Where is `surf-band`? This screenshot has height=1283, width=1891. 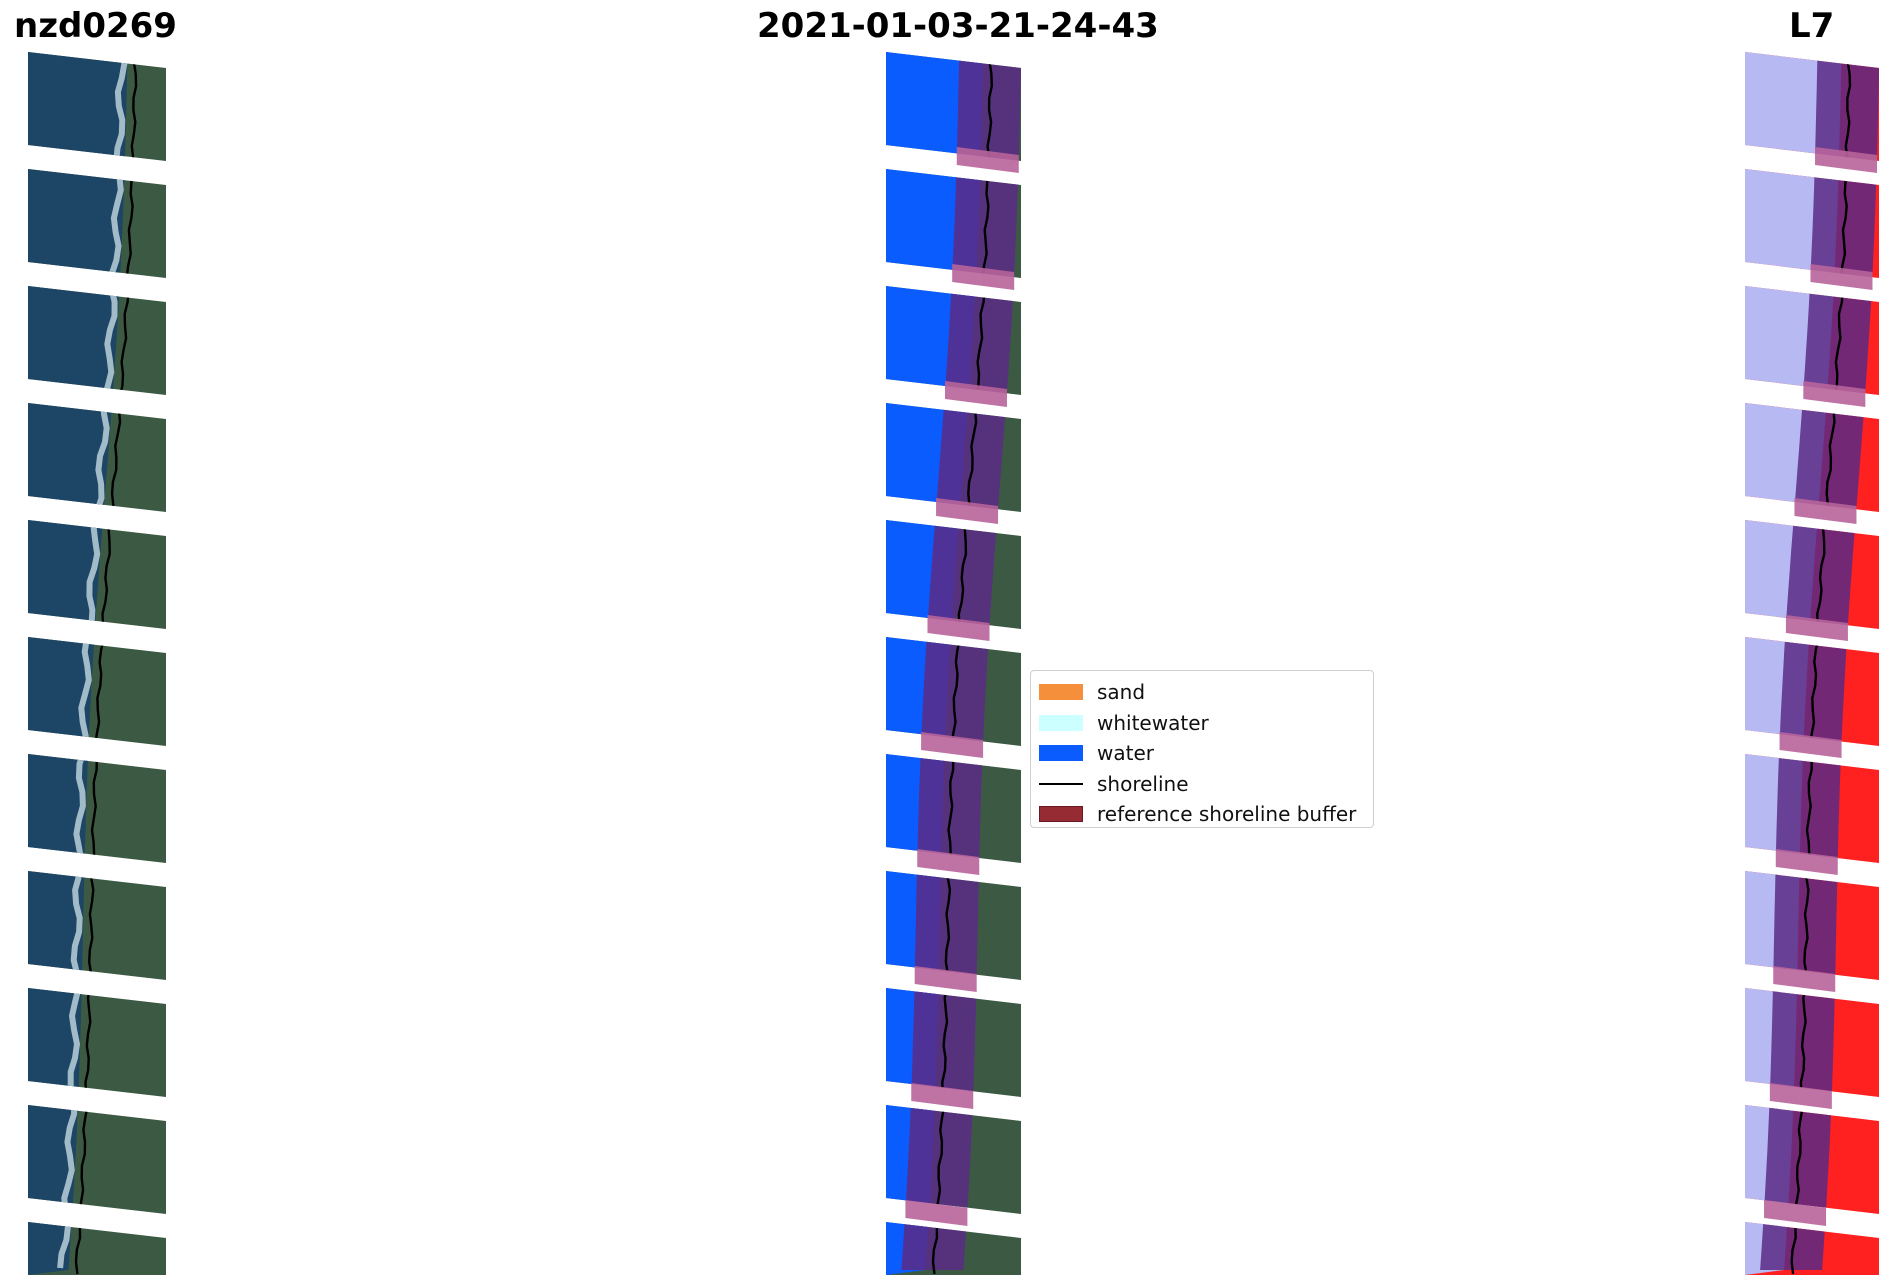
surf-band is located at coordinates (92, 660).